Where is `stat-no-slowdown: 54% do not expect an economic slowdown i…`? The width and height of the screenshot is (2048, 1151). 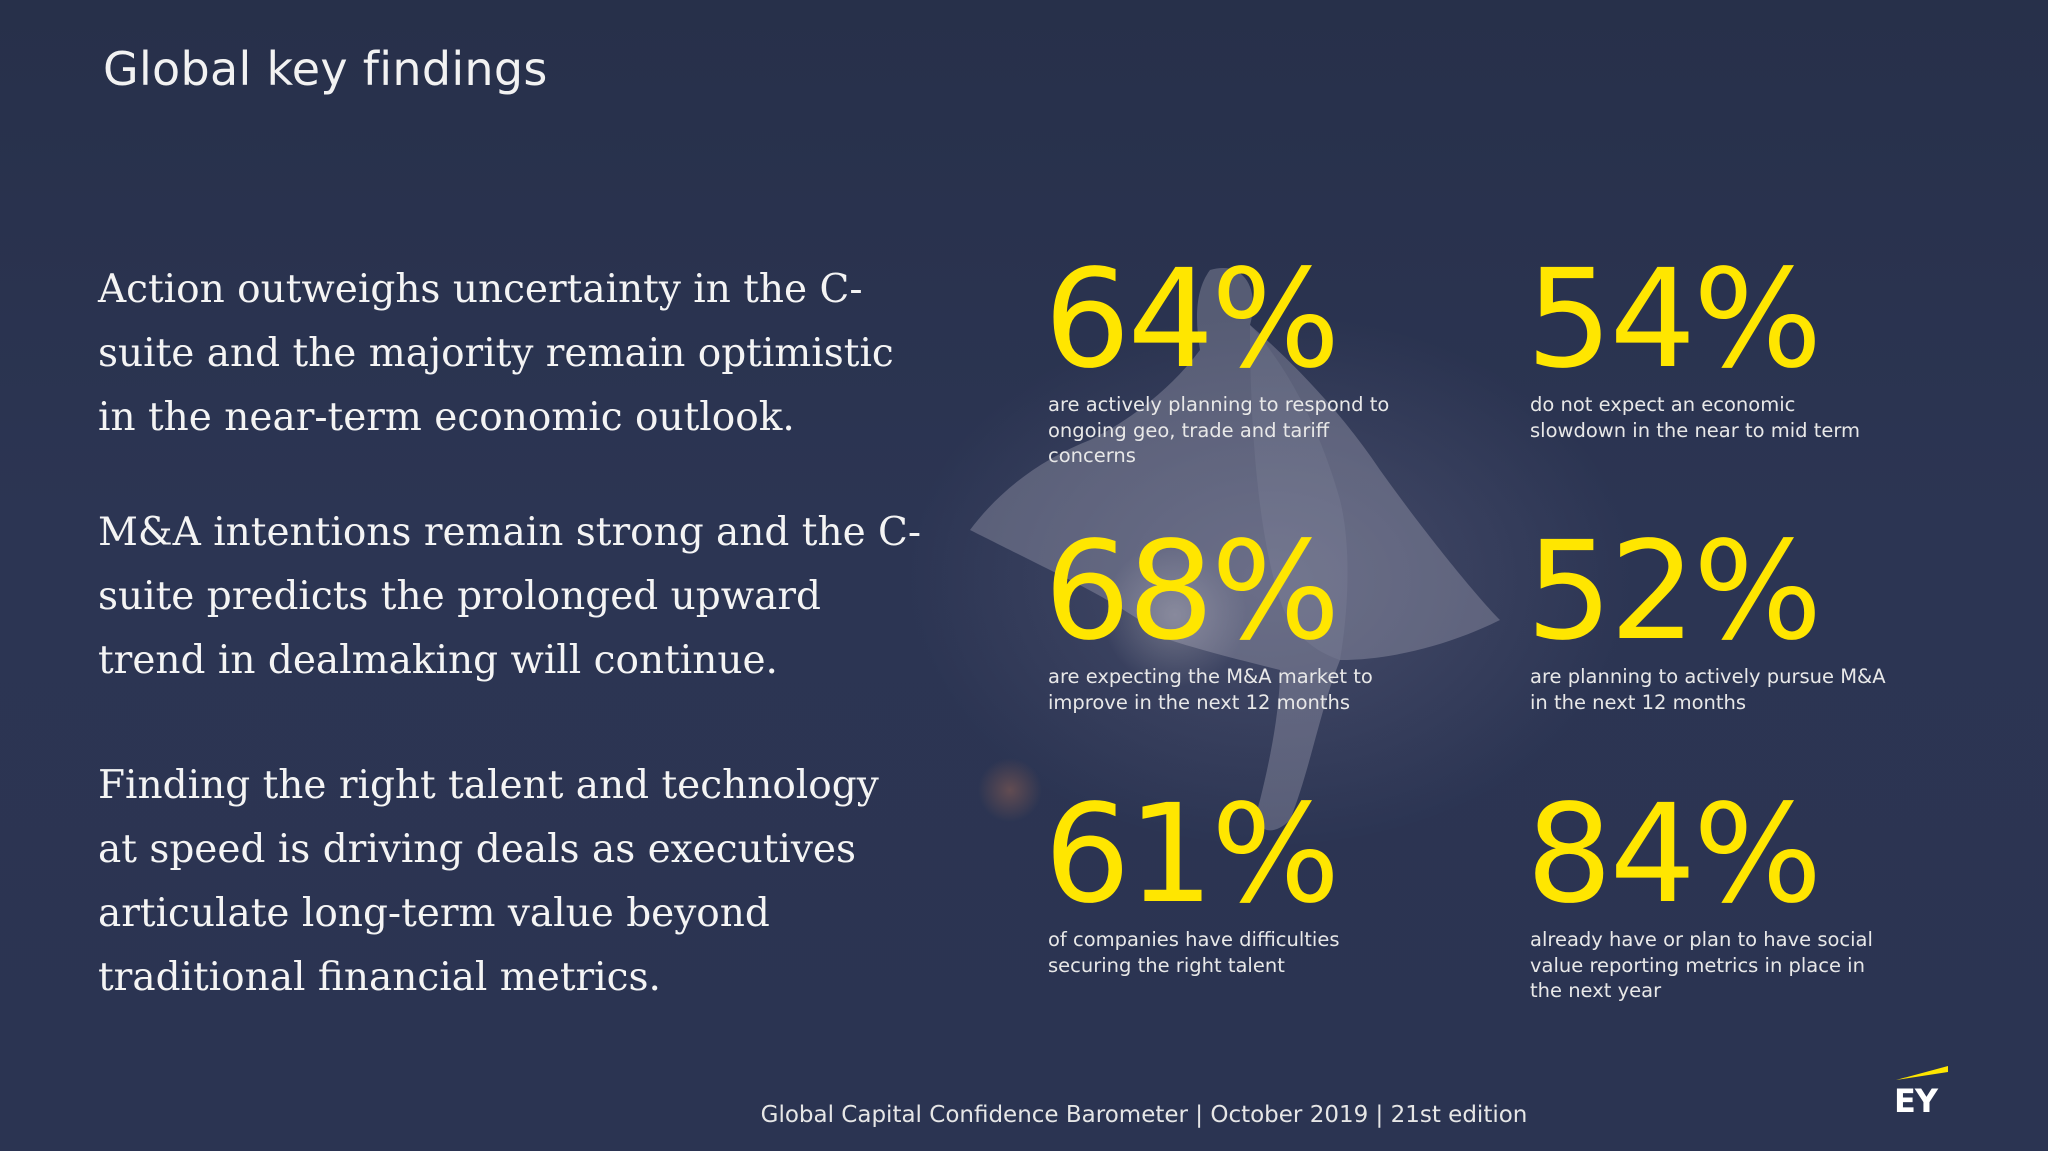
stat-no-slowdown: 54% do not expect an economic slowdown i… is located at coordinates (1706, 341).